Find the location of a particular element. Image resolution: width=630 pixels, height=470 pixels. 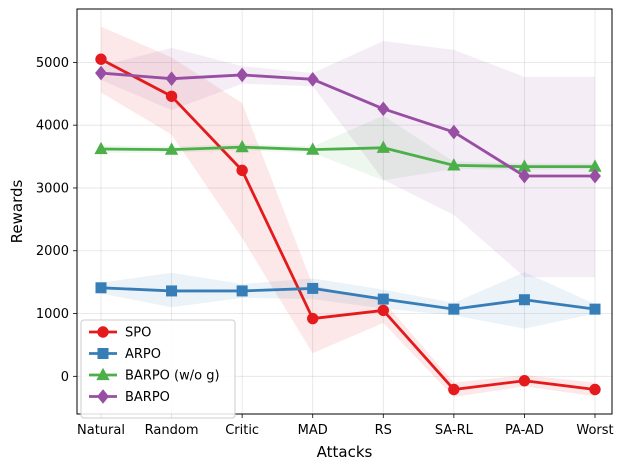

legend-marker-barpo-w-o-g is located at coordinates (103, 374).